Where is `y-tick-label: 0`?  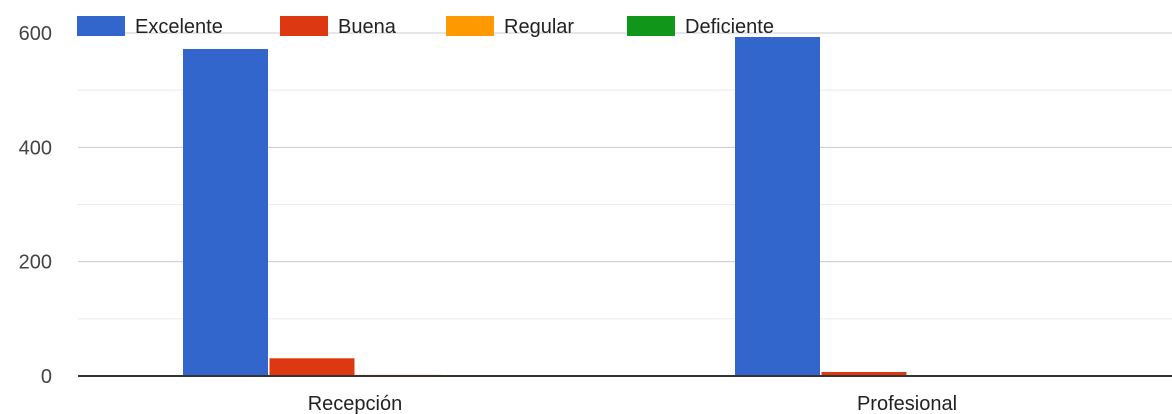 y-tick-label: 0 is located at coordinates (46, 377).